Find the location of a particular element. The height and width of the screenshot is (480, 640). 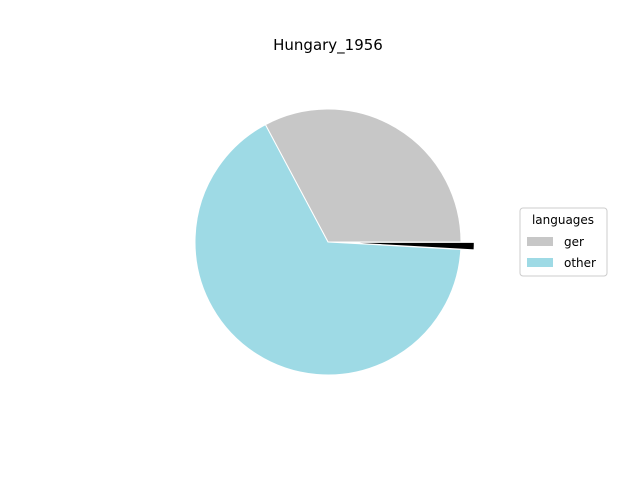

legend-items: ger other is located at coordinates (561, 252).